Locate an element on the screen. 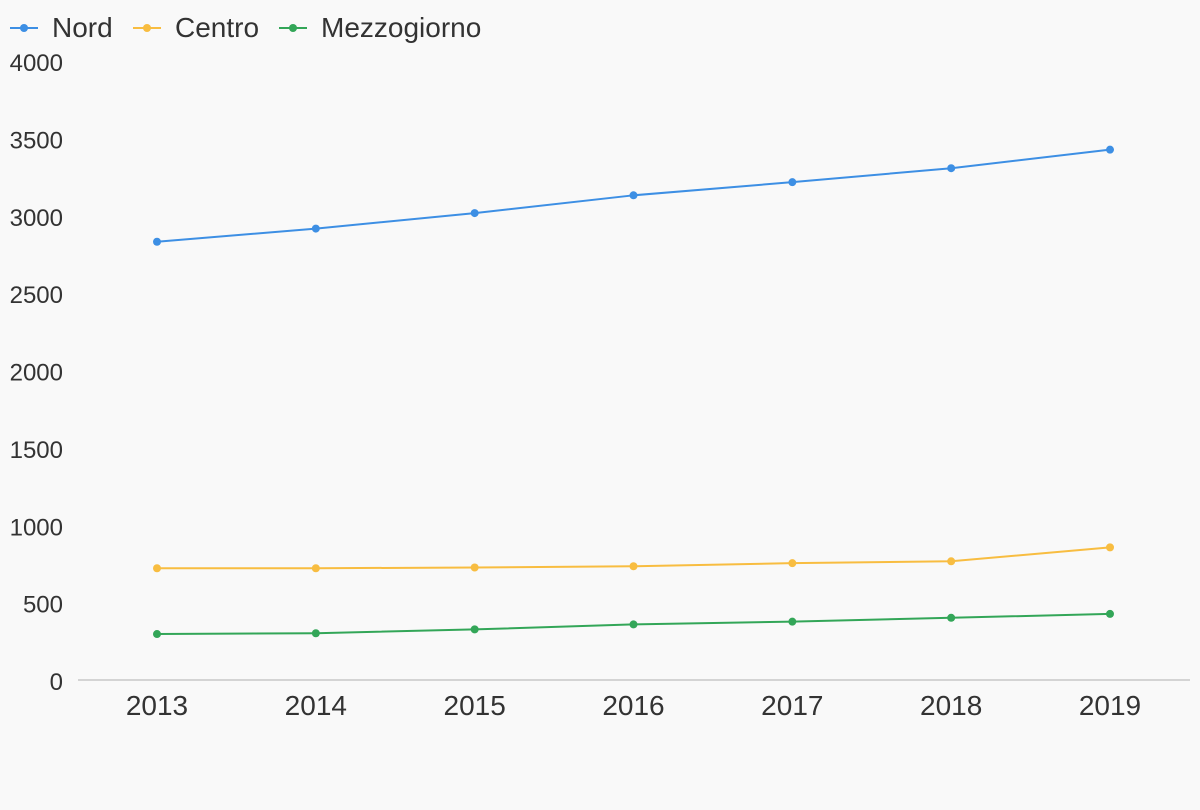 The width and height of the screenshot is (1200, 810). x-tick-label: 2016 is located at coordinates (633, 705).